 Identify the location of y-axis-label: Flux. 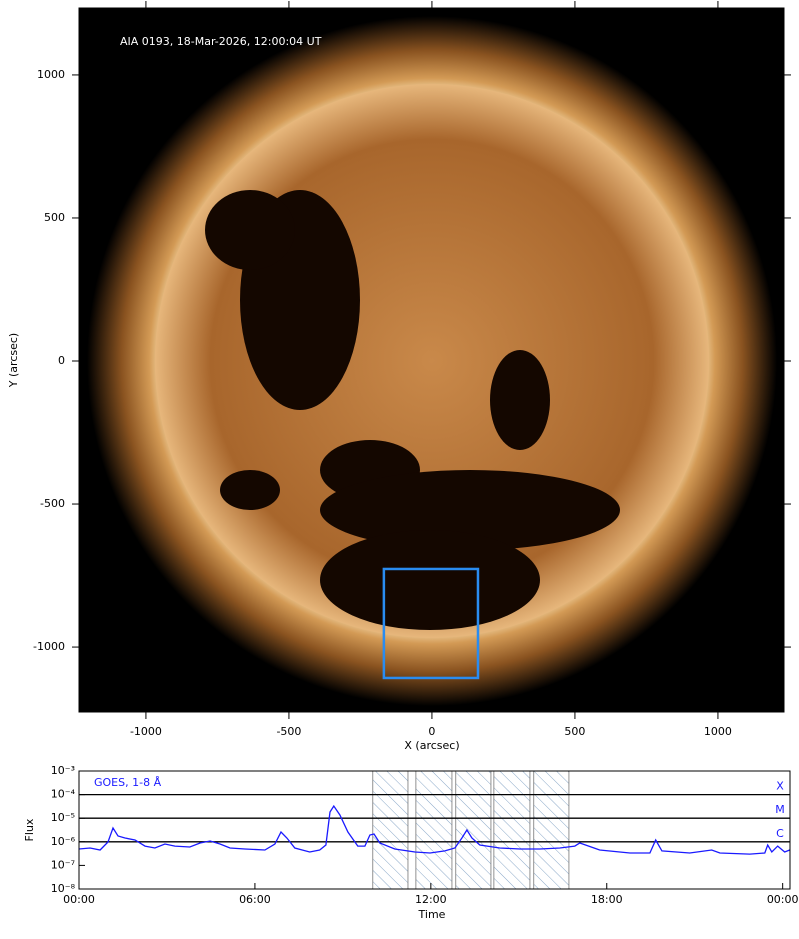
(29, 829).